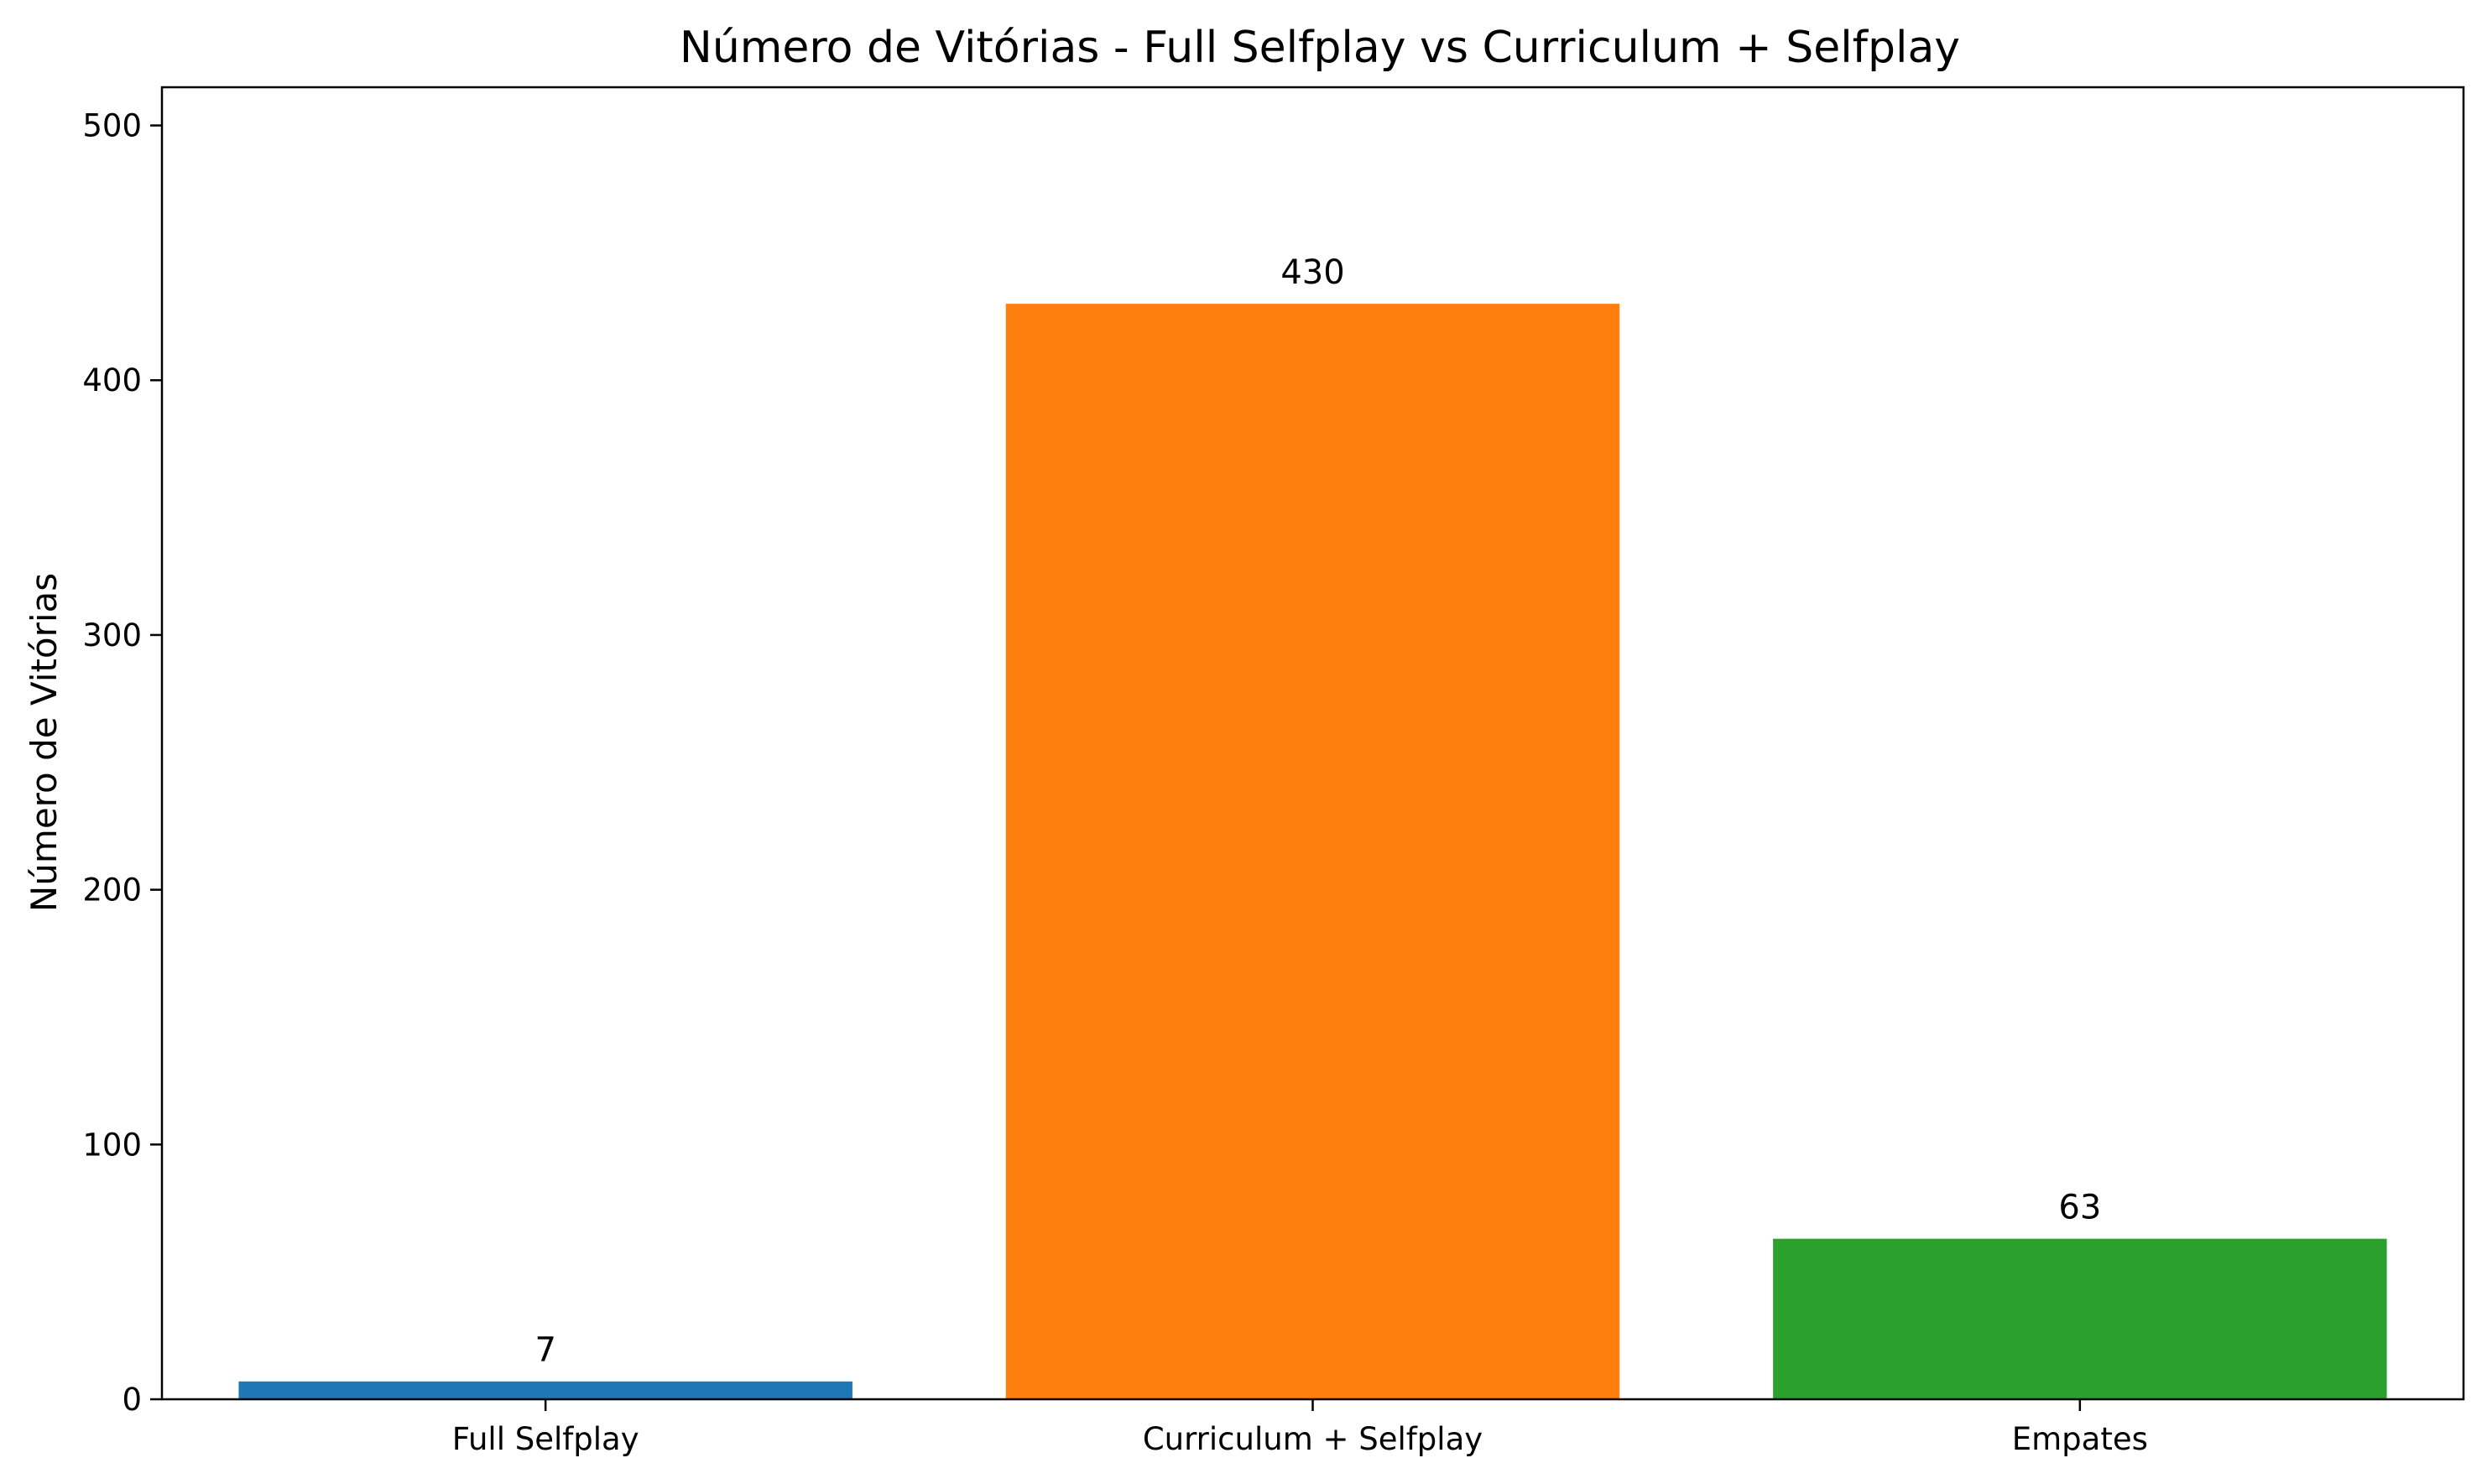 The image size is (2487, 1484). I want to click on y-tick-label-2: 200, so click(112, 890).